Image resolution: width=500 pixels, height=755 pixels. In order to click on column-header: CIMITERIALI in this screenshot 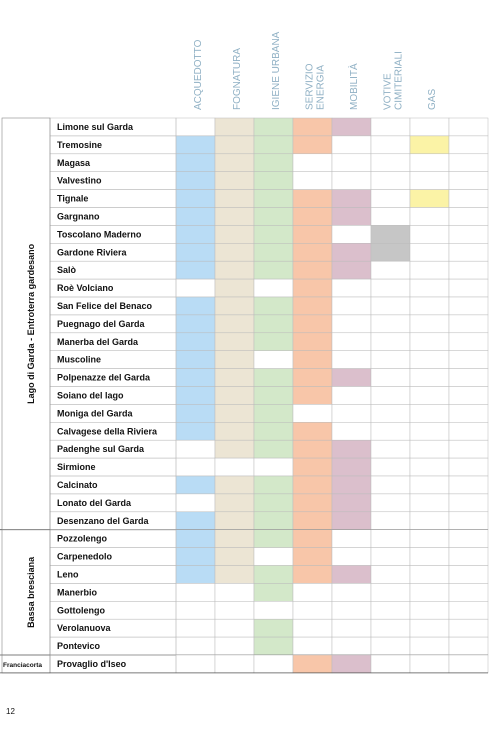, I will do `click(399, 80)`.